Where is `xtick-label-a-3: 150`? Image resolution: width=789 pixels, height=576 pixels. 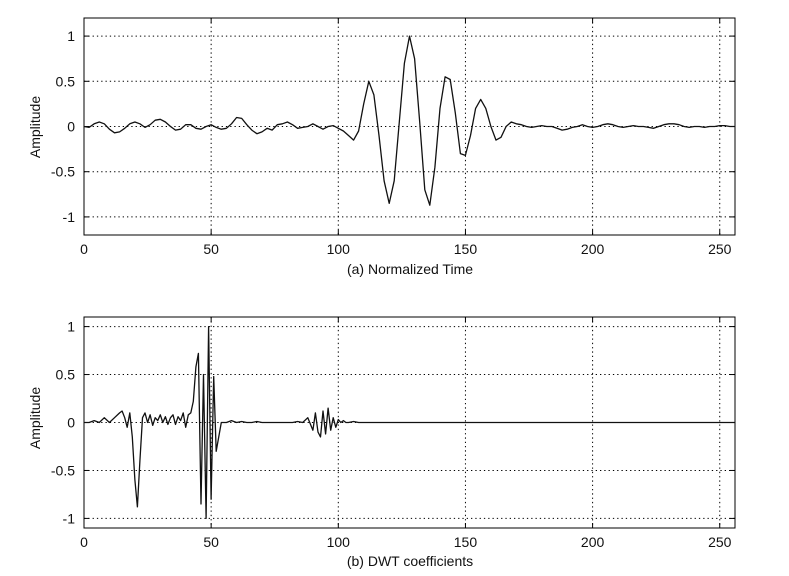
xtick-label-a-3: 150 is located at coordinates (466, 249).